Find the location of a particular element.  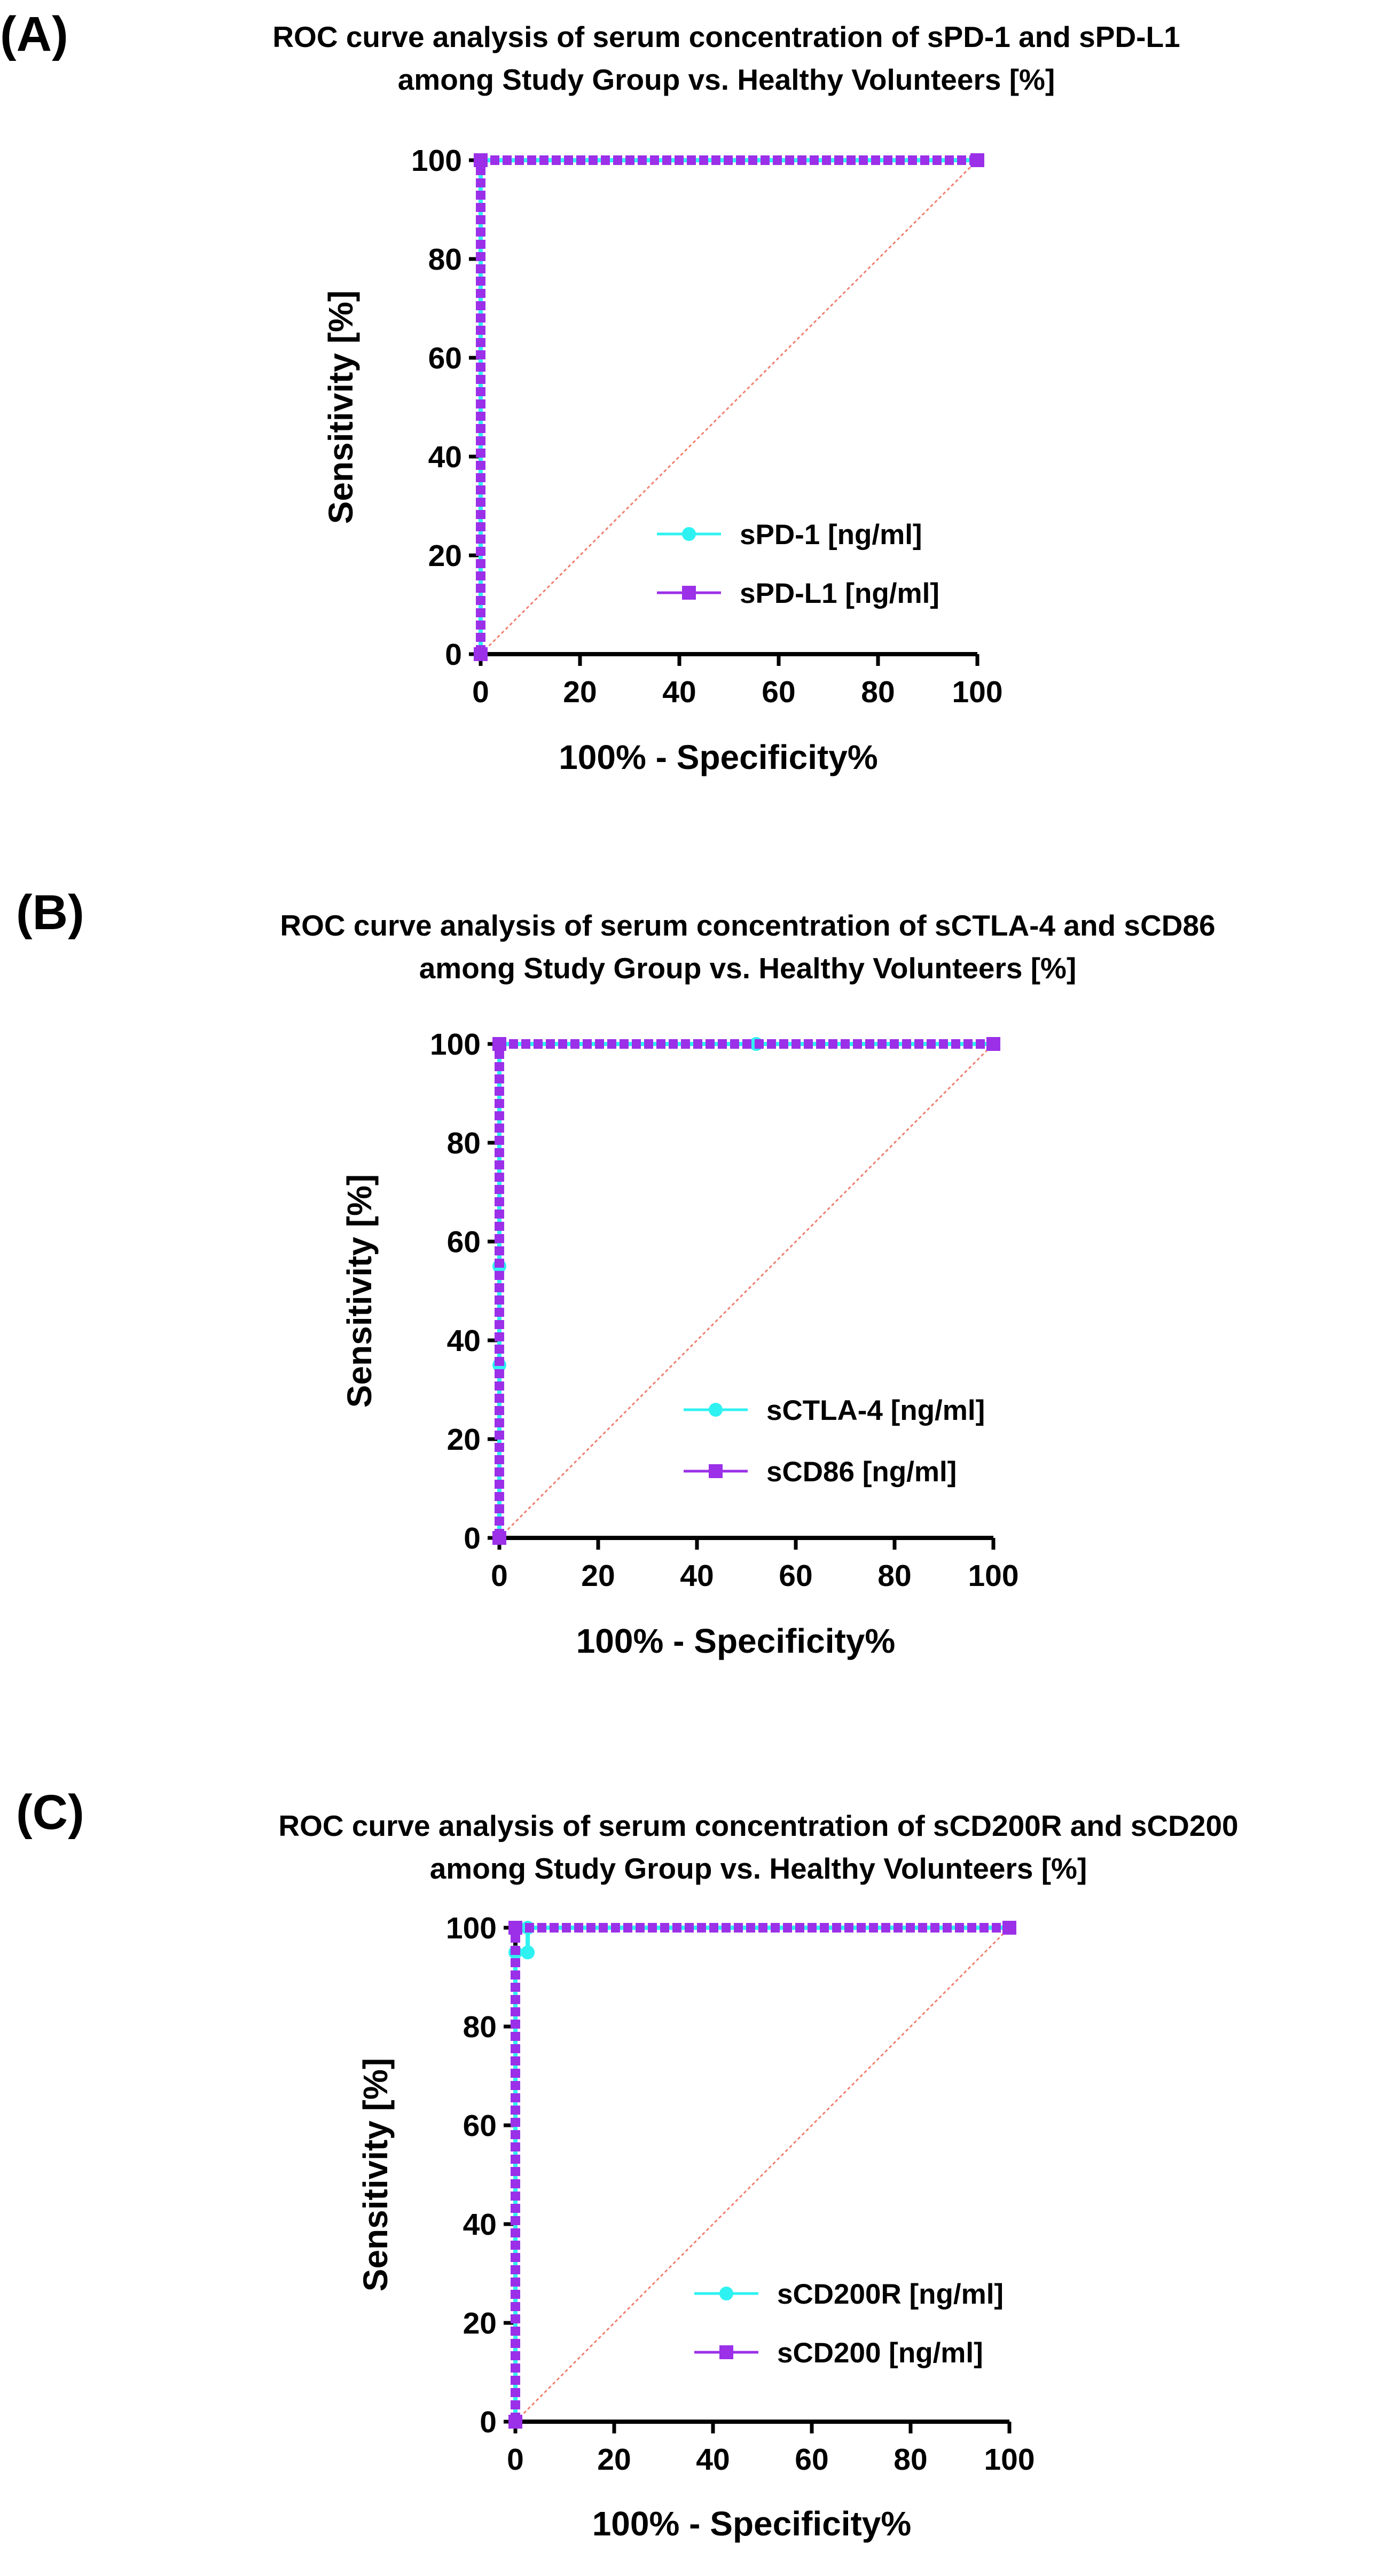

legend-entry: sCD200 [ng/ml] is located at coordinates (838, 2353).